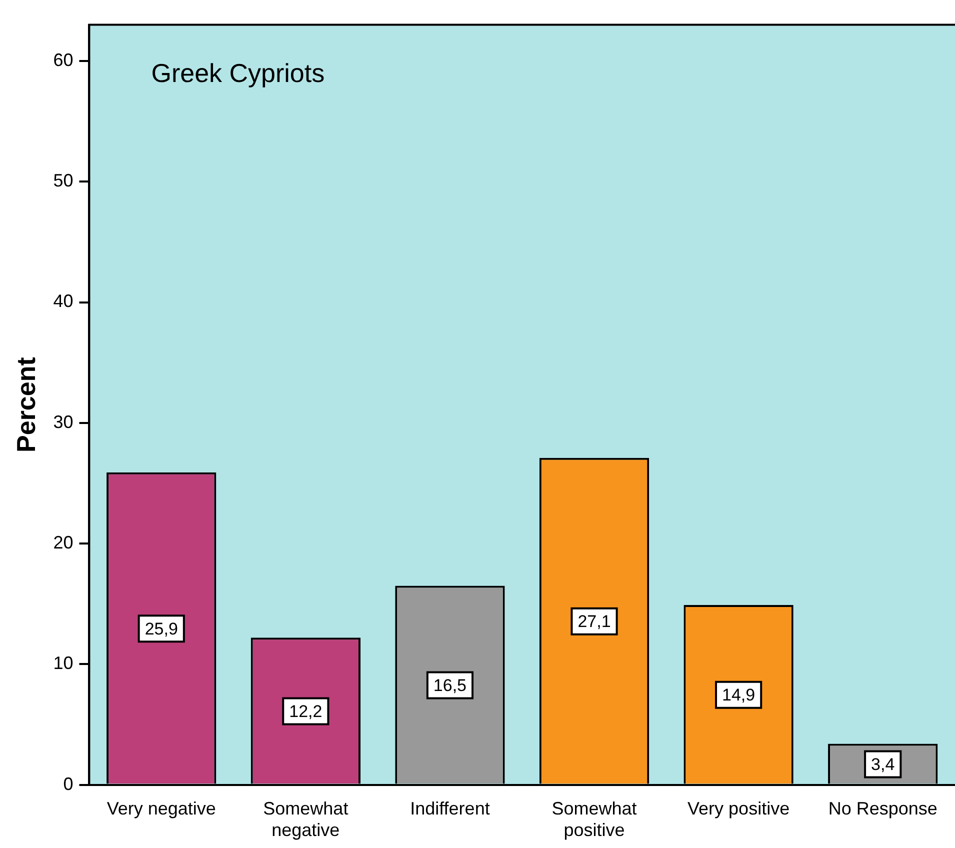  I want to click on data-label: 25,9, so click(161, 628).